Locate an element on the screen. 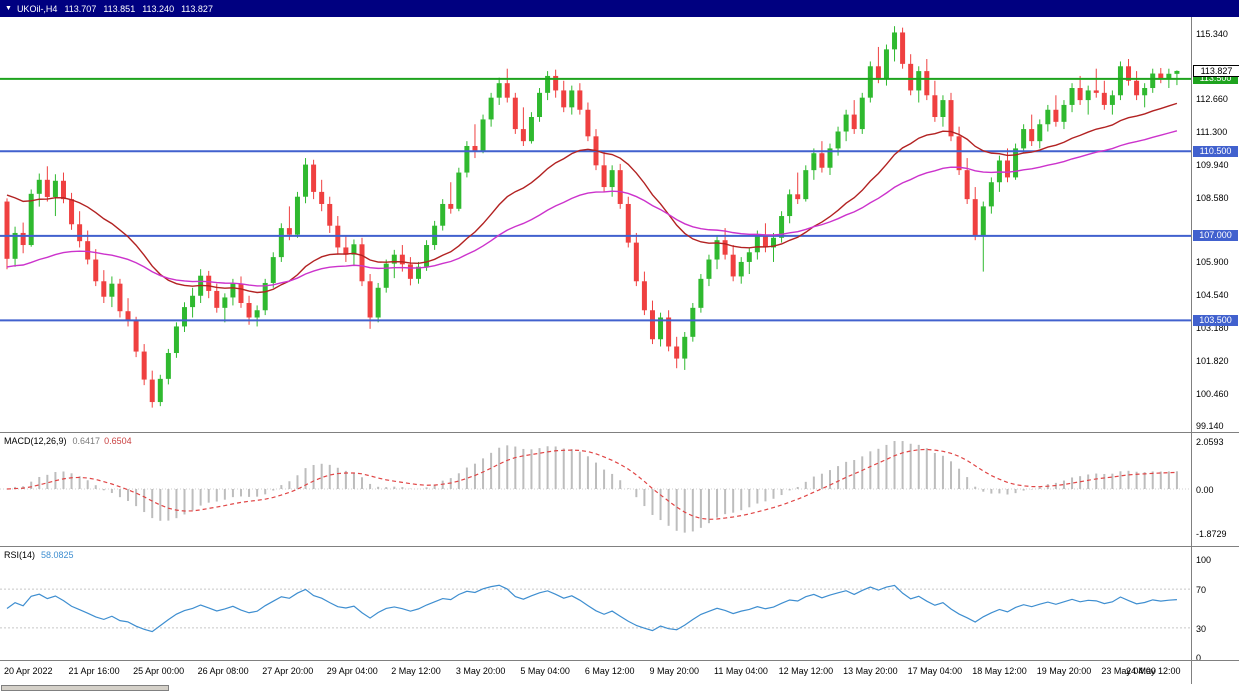  macd-name: MACD(12,26,9) is located at coordinates (35, 441).